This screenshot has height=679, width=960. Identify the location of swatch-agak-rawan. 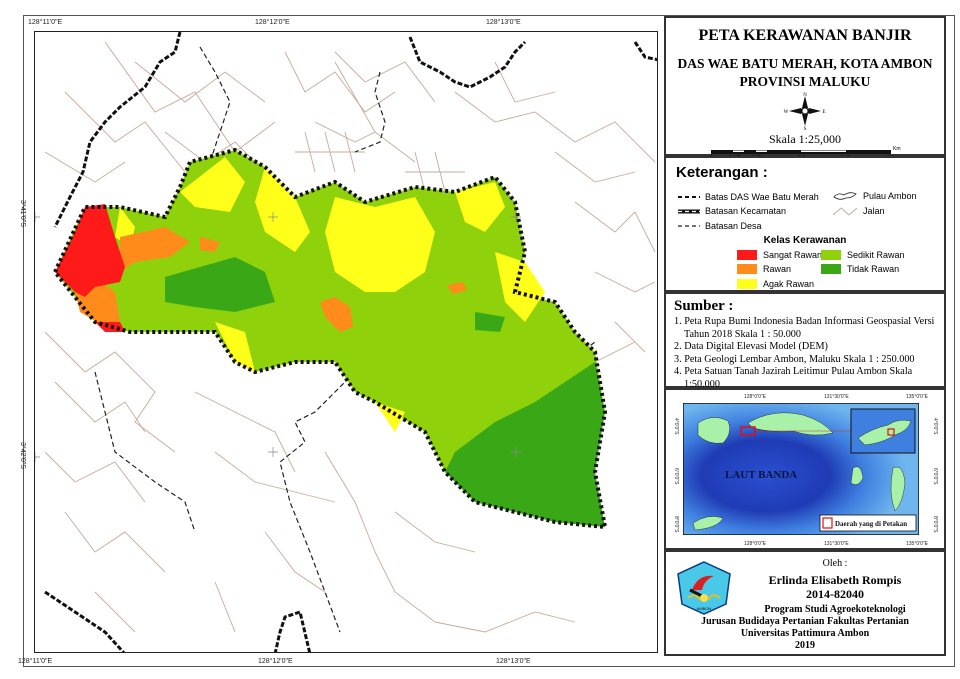
(747, 284).